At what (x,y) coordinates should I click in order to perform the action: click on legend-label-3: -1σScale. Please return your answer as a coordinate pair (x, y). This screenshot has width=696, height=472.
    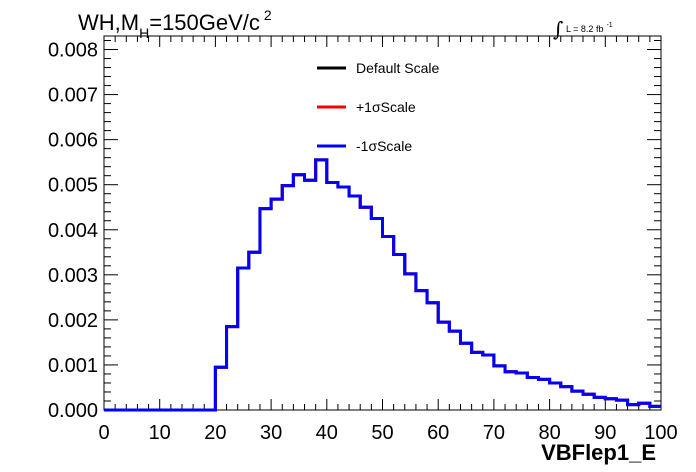
    Looking at the image, I should click on (384, 146).